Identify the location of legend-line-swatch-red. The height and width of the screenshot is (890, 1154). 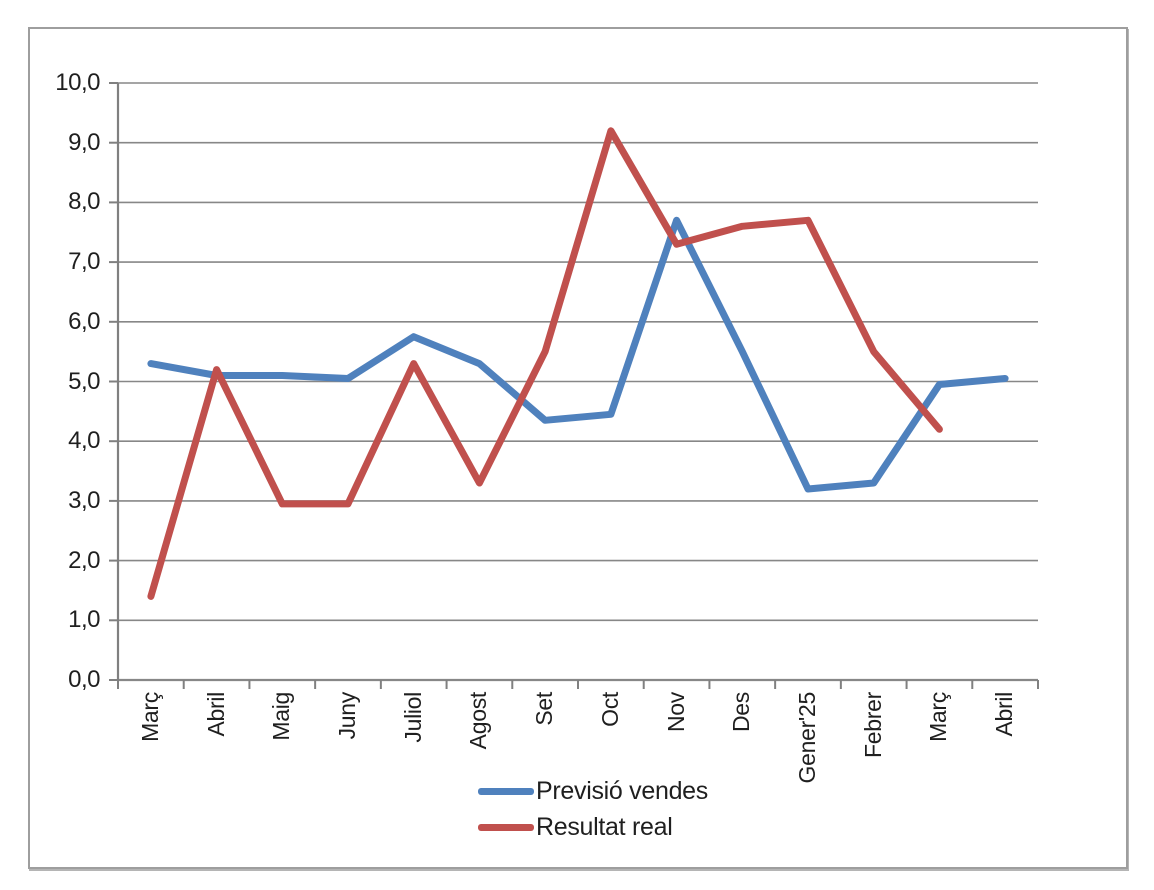
(506, 827).